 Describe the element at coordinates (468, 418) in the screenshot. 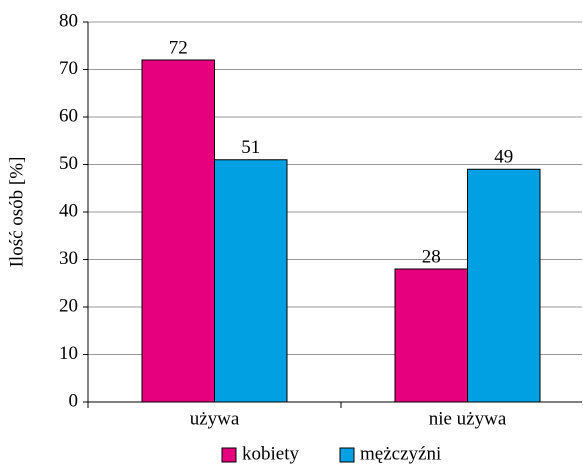

I see `x-tick-label: nie używa` at that location.